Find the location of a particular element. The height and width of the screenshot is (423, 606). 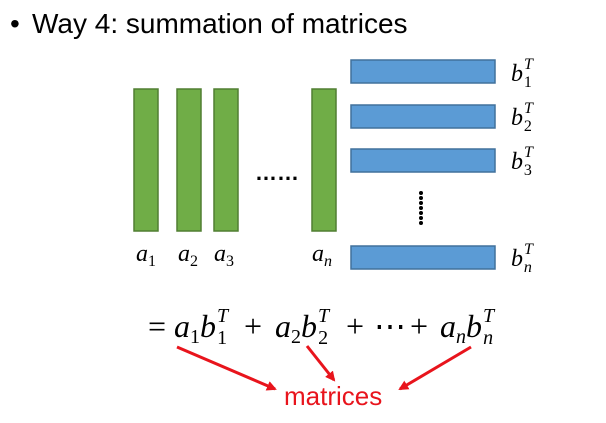

column-label-a3: a3 is located at coordinates (224, 255).